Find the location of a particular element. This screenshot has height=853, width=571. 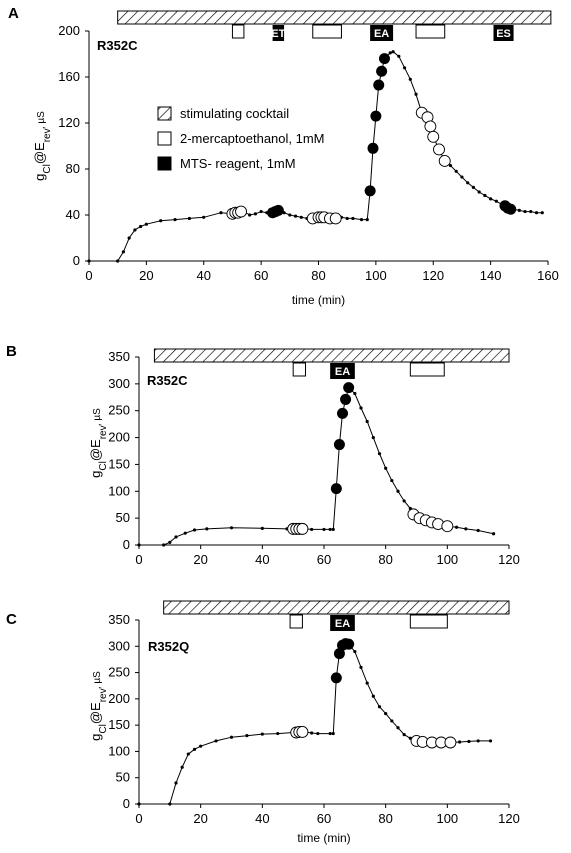

y-tick-label: 100 is located at coordinates (119, 750).